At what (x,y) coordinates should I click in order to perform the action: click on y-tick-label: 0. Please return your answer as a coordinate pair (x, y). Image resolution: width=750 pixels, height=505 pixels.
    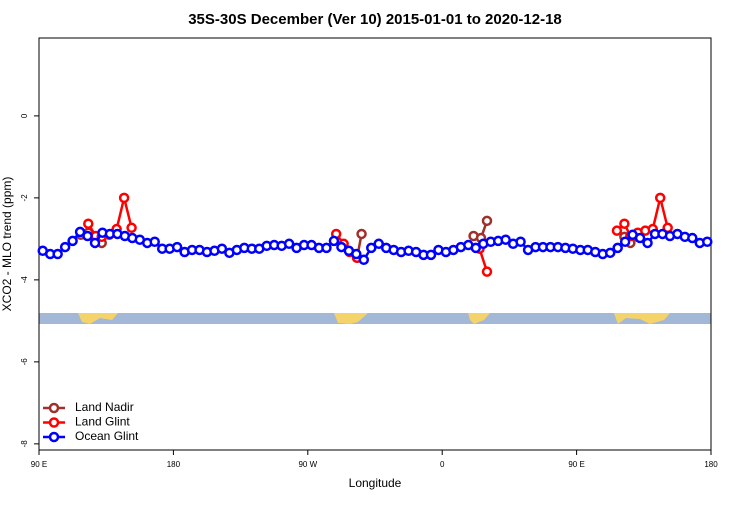
    Looking at the image, I should click on (24, 115).